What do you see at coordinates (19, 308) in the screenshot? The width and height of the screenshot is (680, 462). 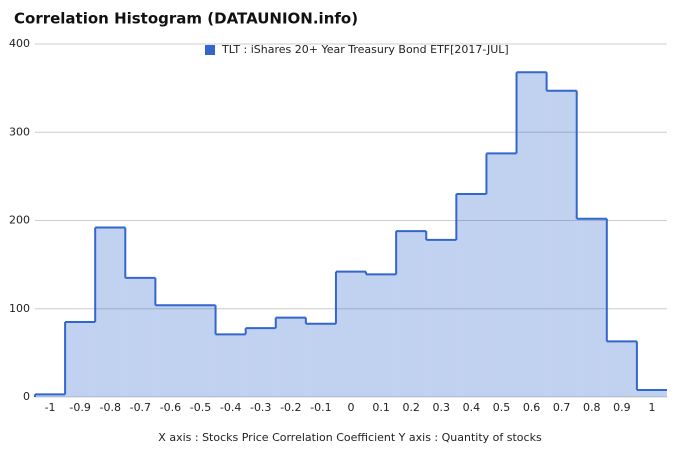 I see `y-tick-label: 100` at bounding box center [19, 308].